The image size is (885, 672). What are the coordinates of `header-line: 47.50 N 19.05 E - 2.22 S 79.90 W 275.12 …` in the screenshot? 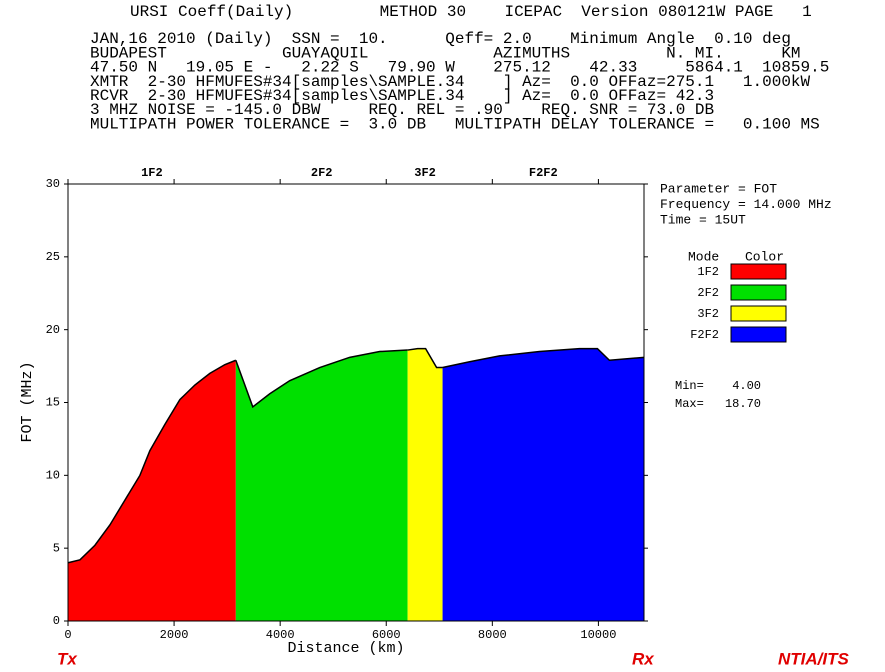 It's located at (459, 68).